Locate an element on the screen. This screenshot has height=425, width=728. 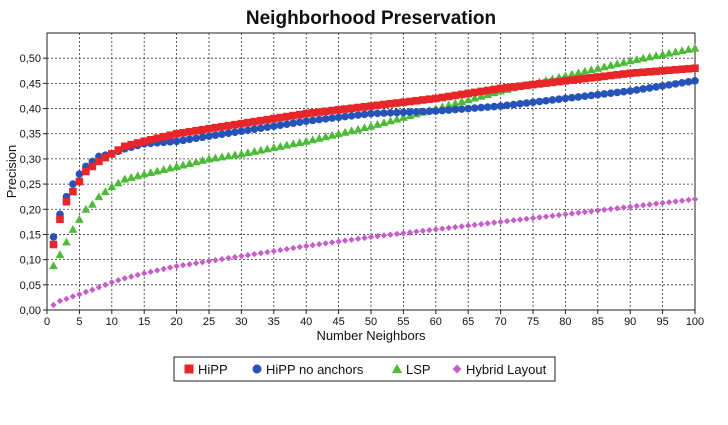
x-tick-label: 50 is located at coordinates (371, 322).